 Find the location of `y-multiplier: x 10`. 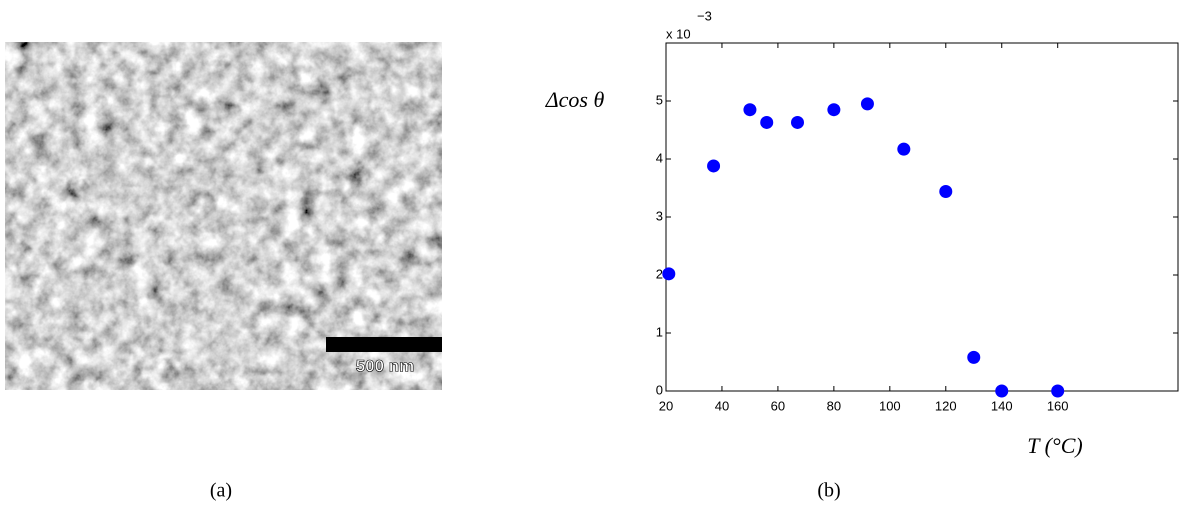

y-multiplier: x 10 is located at coordinates (678, 33).